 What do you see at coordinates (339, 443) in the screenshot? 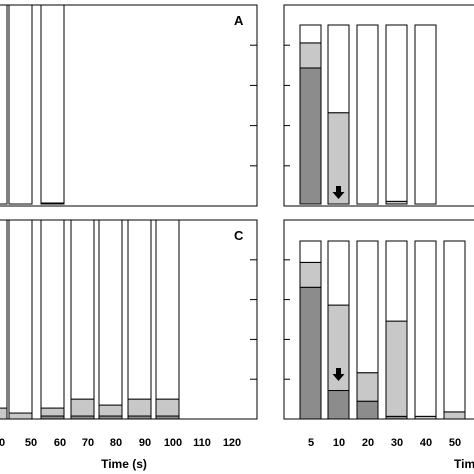
I see `x-tick-label: 10` at bounding box center [339, 443].